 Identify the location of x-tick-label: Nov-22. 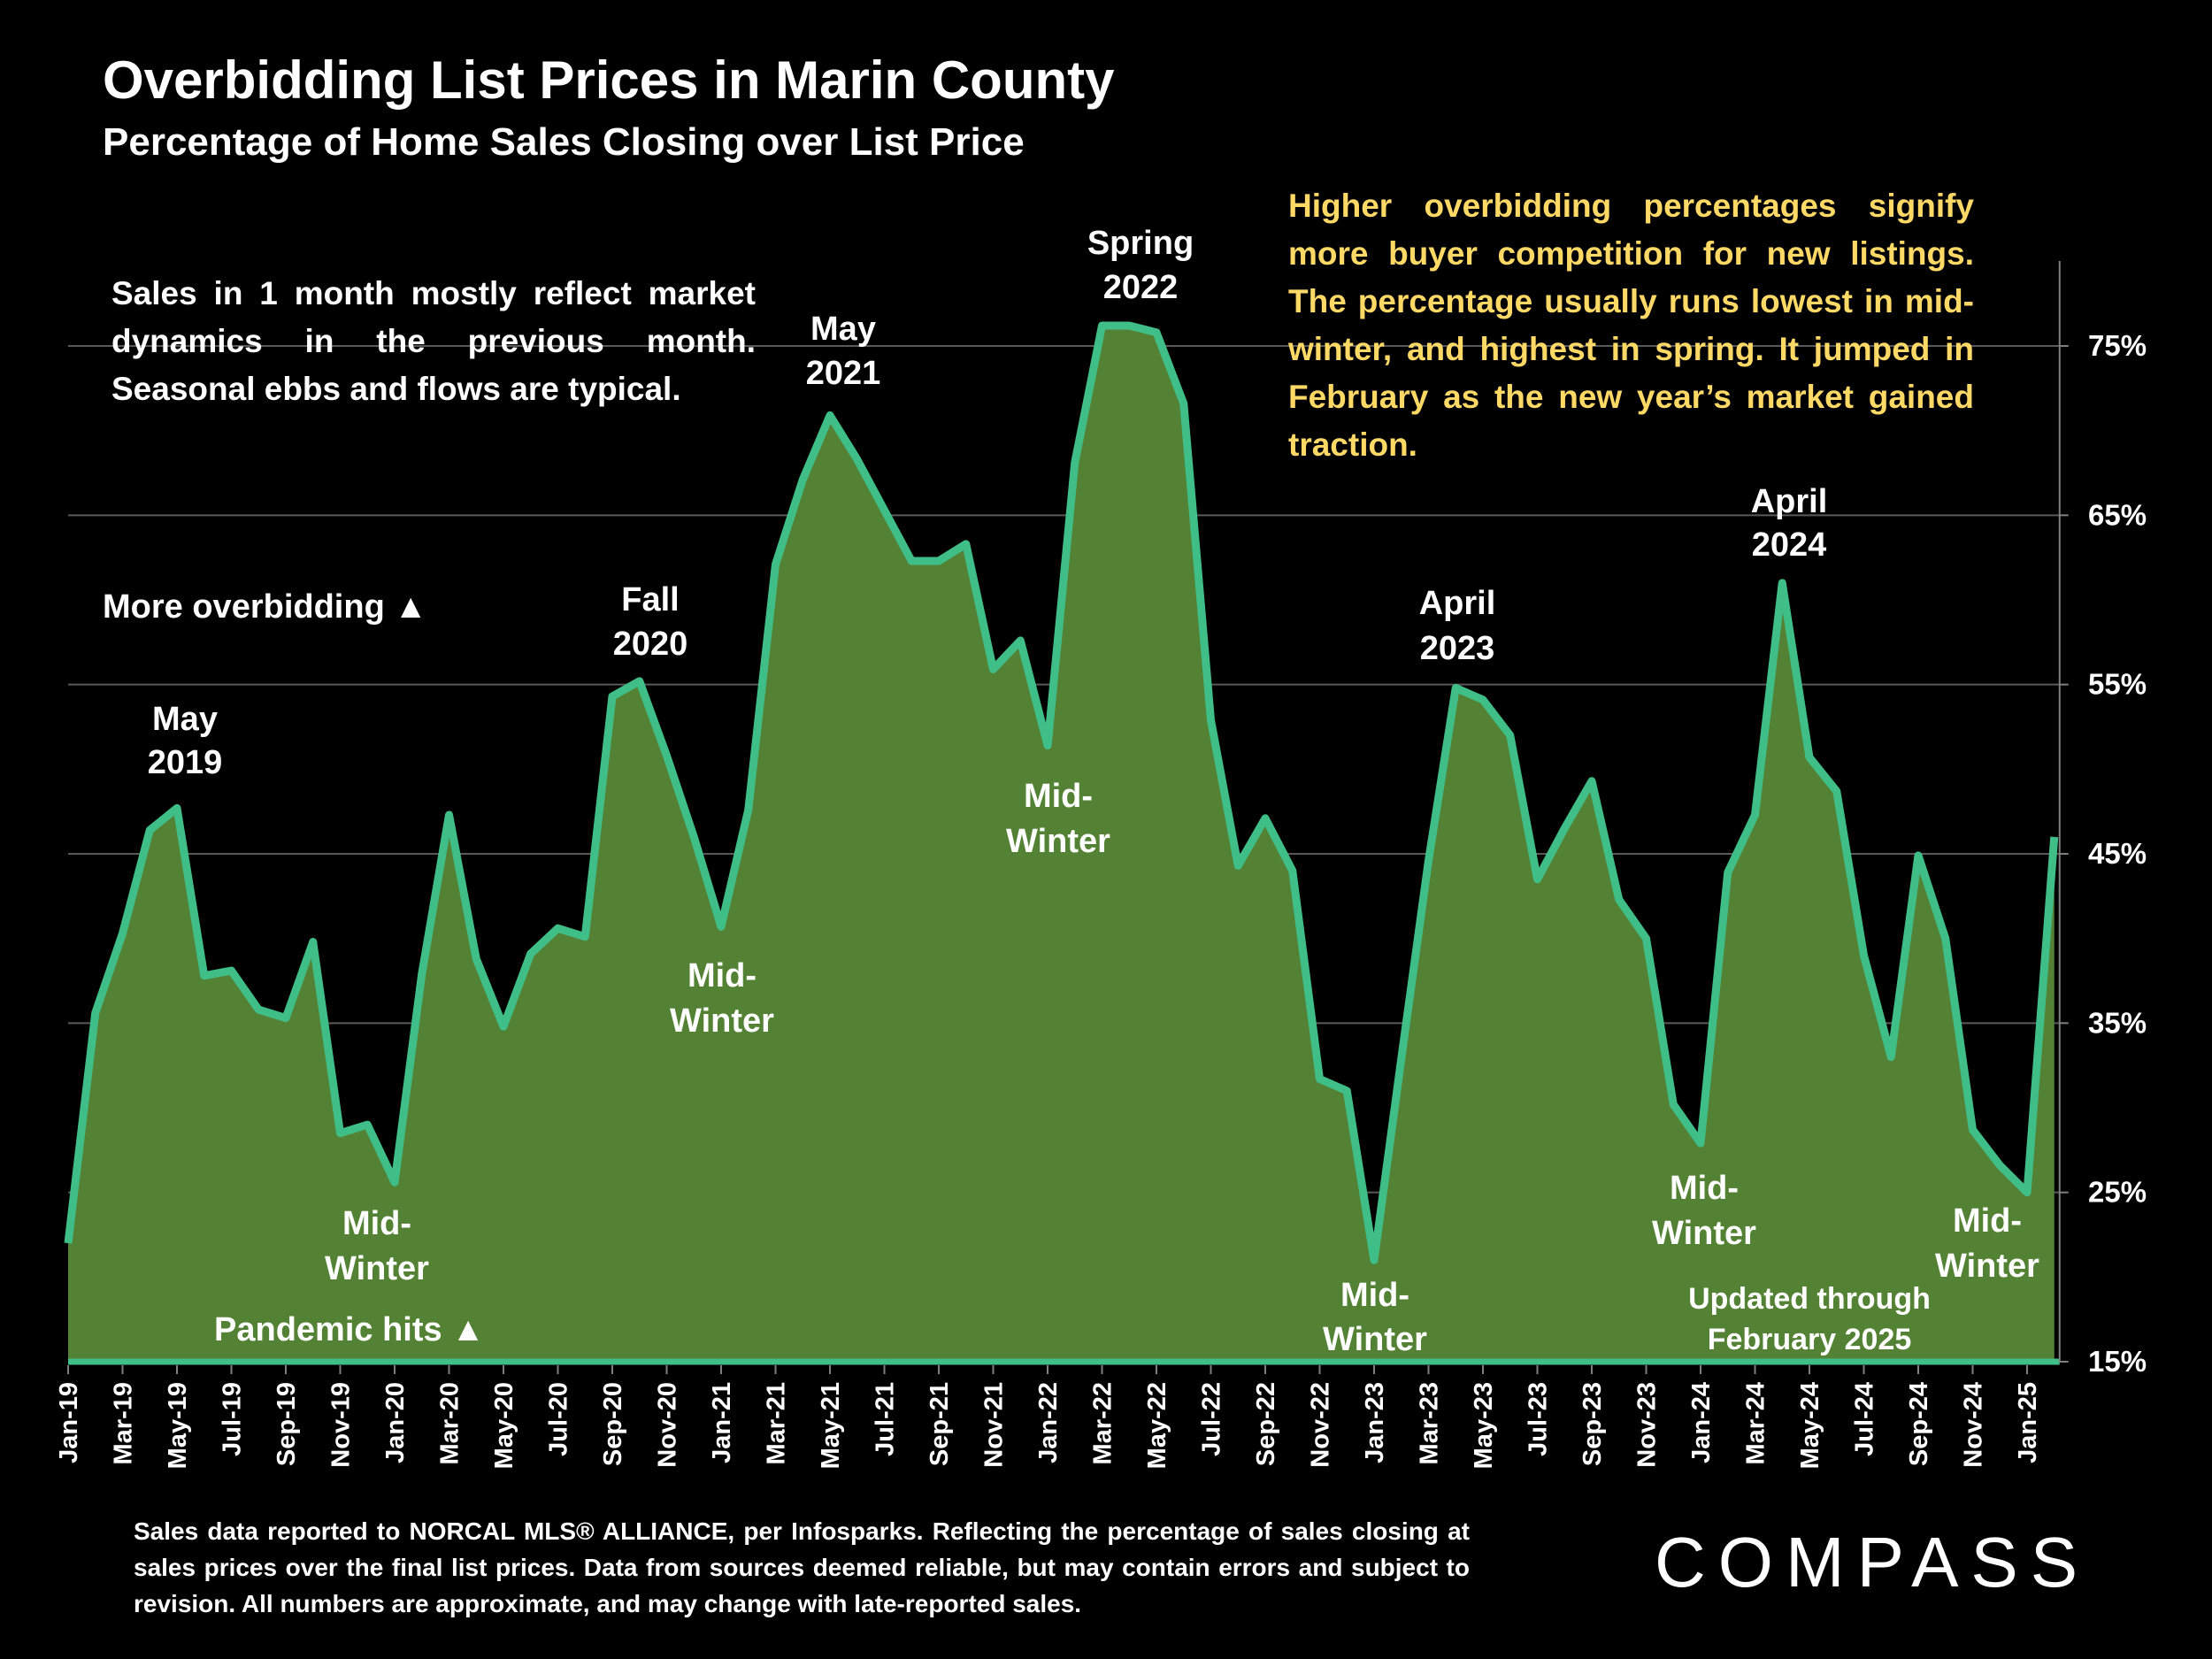
(1321, 1425).